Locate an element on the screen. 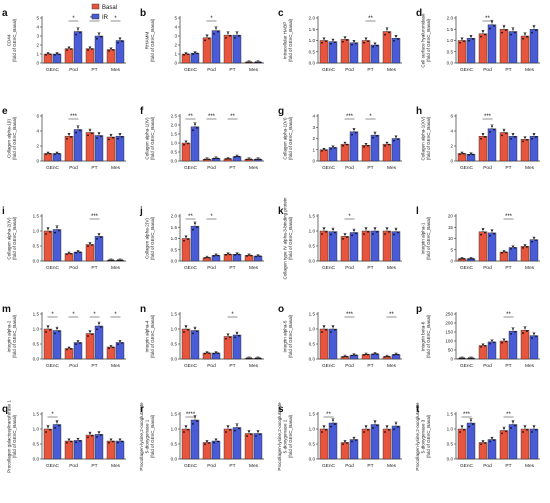  significance-label: *** is located at coordinates (350, 315).